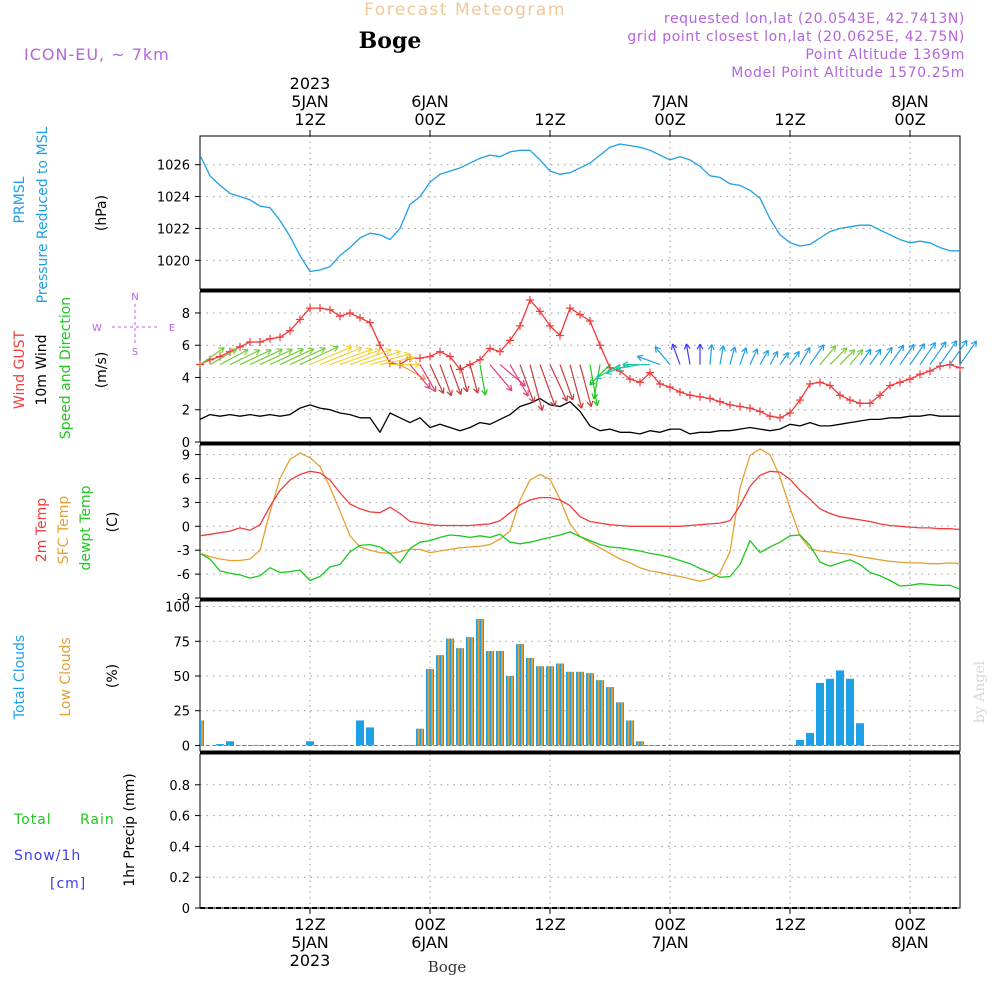 The width and height of the screenshot is (1000, 1000). Describe the element at coordinates (20, 199) in the screenshot. I see `prmsl-label: PRMSL` at that location.